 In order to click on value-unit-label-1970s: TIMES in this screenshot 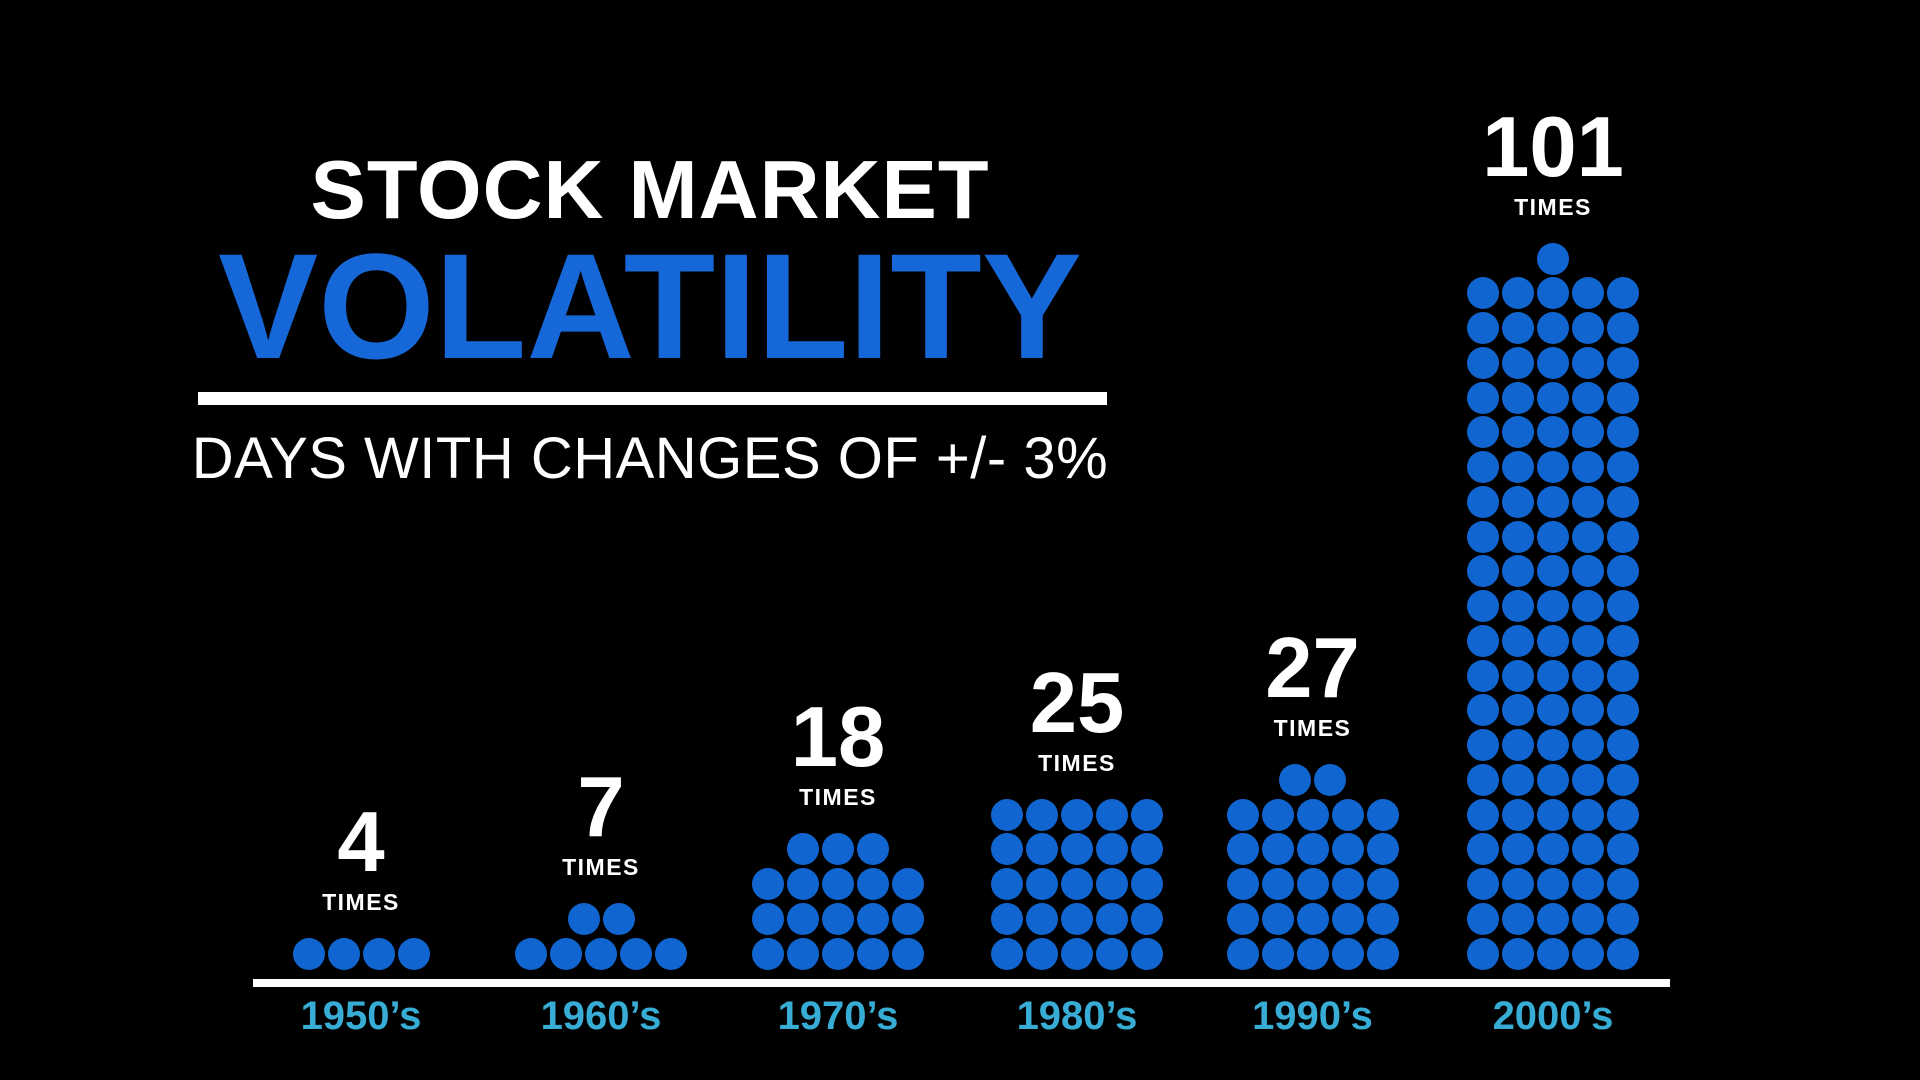, I will do `click(838, 797)`.